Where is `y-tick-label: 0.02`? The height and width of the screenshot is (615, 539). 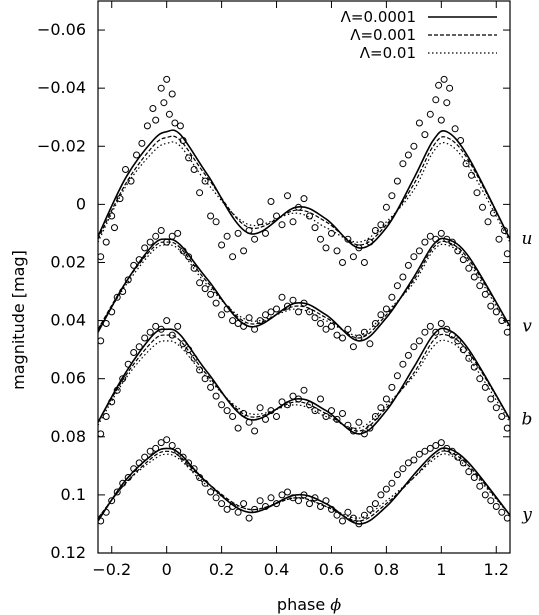 y-tick-label: 0.02 is located at coordinates (68, 261).